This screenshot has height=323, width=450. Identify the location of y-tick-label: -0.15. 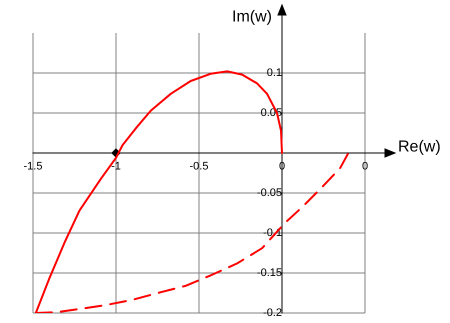
(269, 273).